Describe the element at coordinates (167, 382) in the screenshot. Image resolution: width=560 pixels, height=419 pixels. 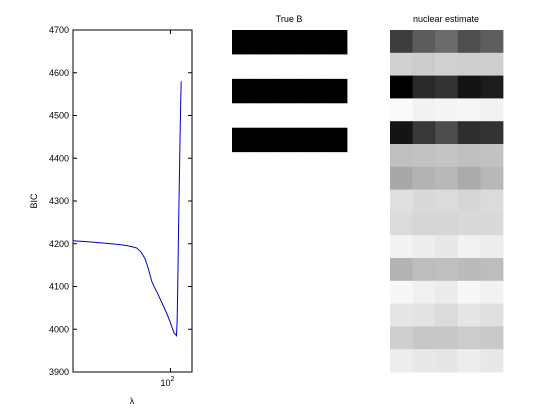
I see `x-tick-label-0: 102` at that location.